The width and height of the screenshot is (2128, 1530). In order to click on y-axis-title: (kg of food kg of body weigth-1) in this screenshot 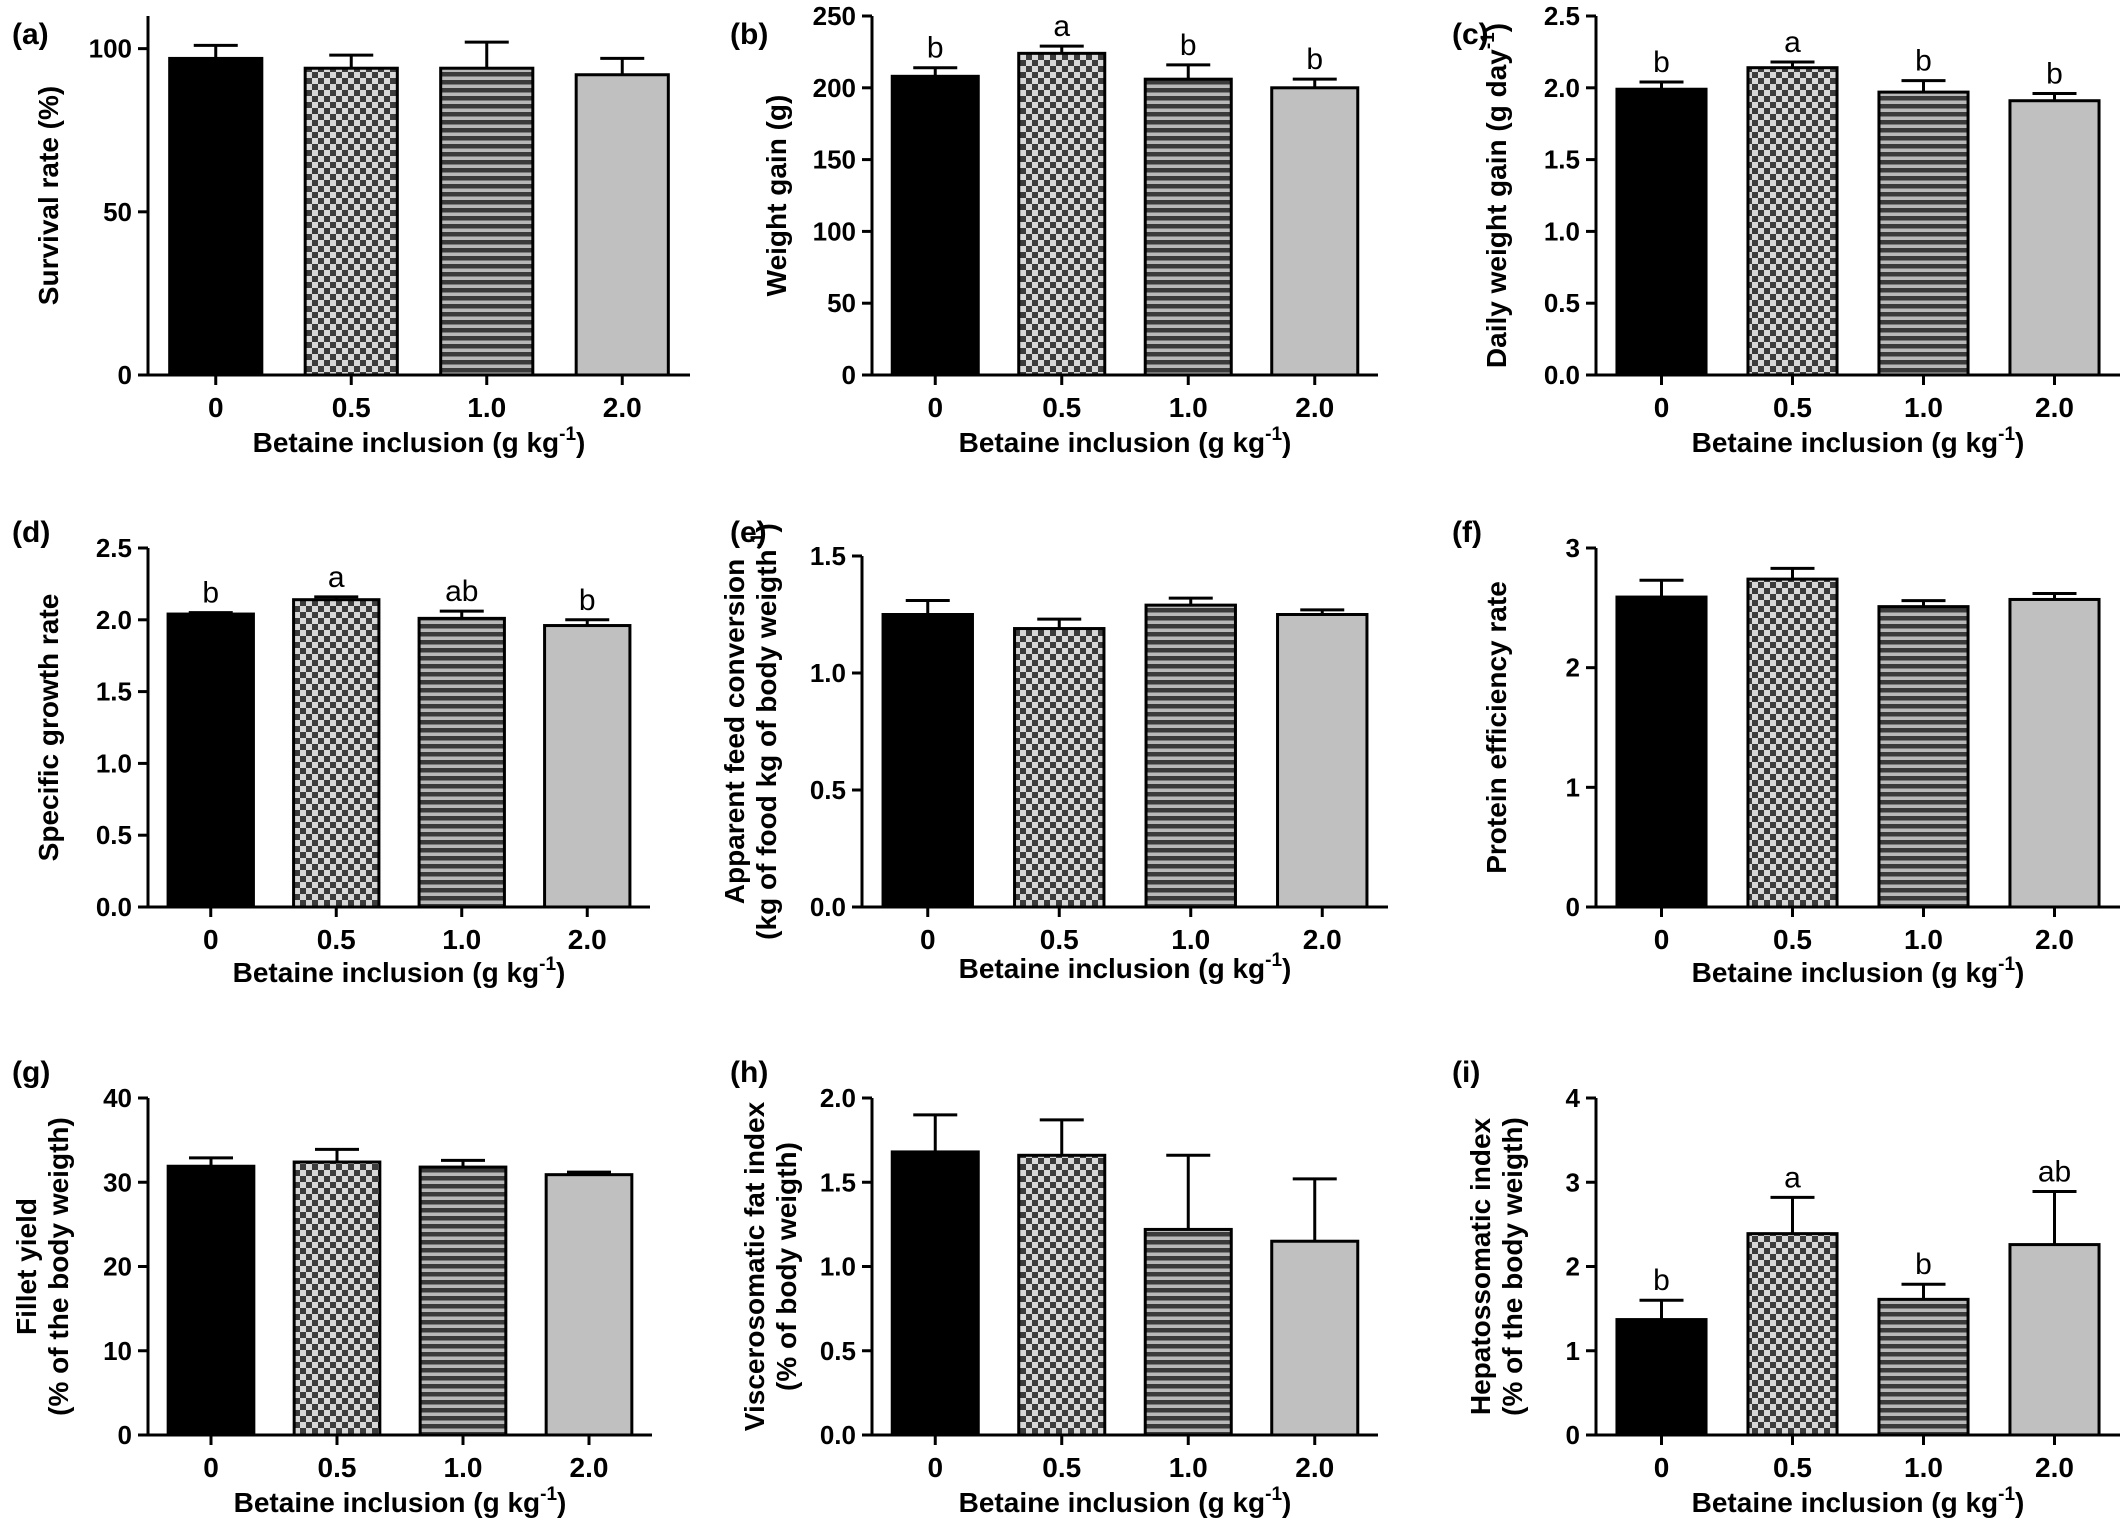, I will do `click(765, 731)`.